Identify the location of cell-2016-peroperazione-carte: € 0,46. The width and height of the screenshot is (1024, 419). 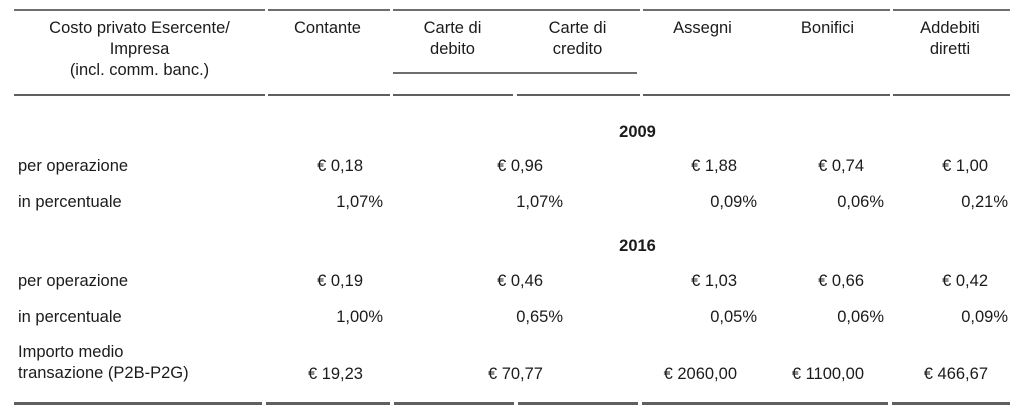
(520, 281).